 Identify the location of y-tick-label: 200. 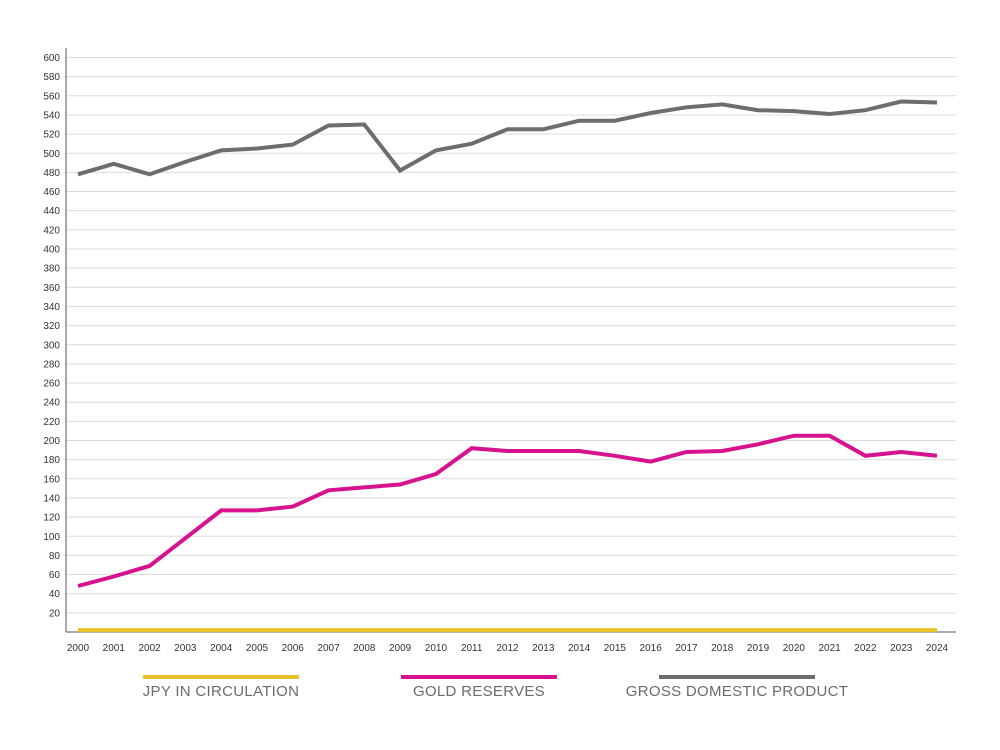
(51, 441).